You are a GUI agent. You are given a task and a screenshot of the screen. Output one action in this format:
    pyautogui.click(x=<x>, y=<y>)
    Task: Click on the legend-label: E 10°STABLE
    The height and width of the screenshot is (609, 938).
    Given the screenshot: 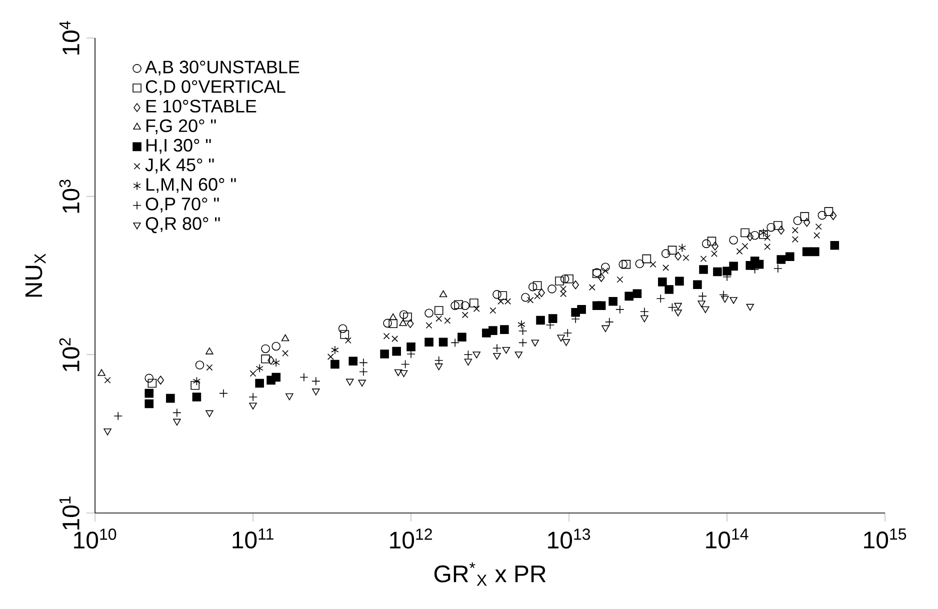 What is the action you would take?
    pyautogui.click(x=201, y=106)
    